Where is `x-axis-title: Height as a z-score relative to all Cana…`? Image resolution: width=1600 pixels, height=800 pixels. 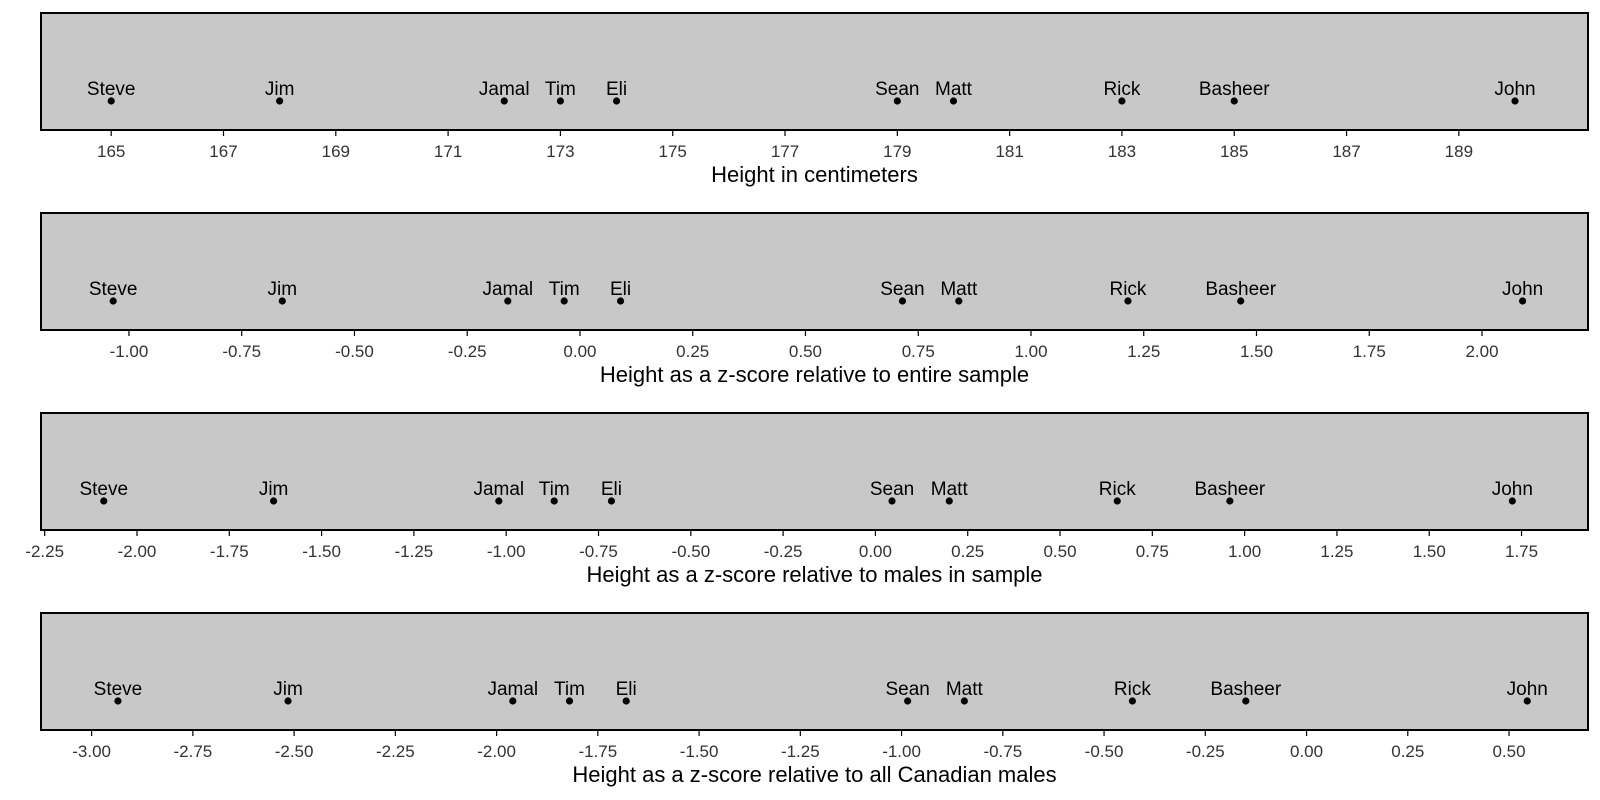
x-axis-title: Height as a z-score relative to all Cana… is located at coordinates (814, 774).